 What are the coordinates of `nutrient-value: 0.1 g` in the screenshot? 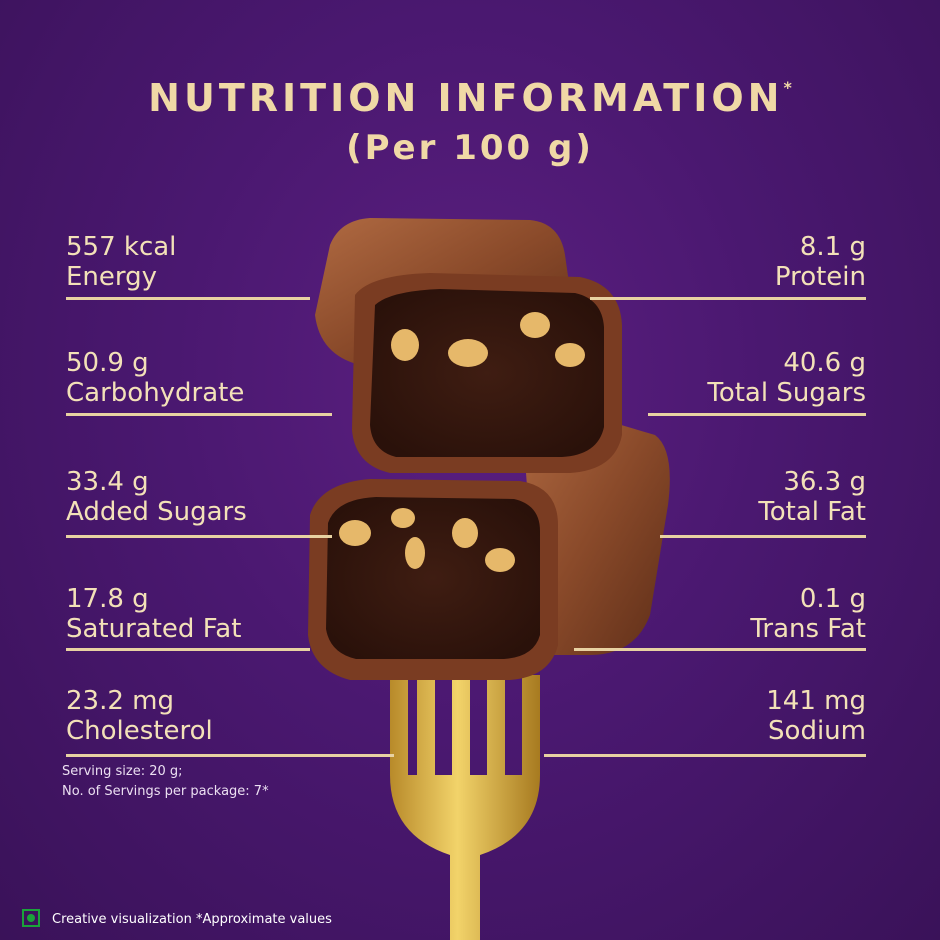 It's located at (832, 599).